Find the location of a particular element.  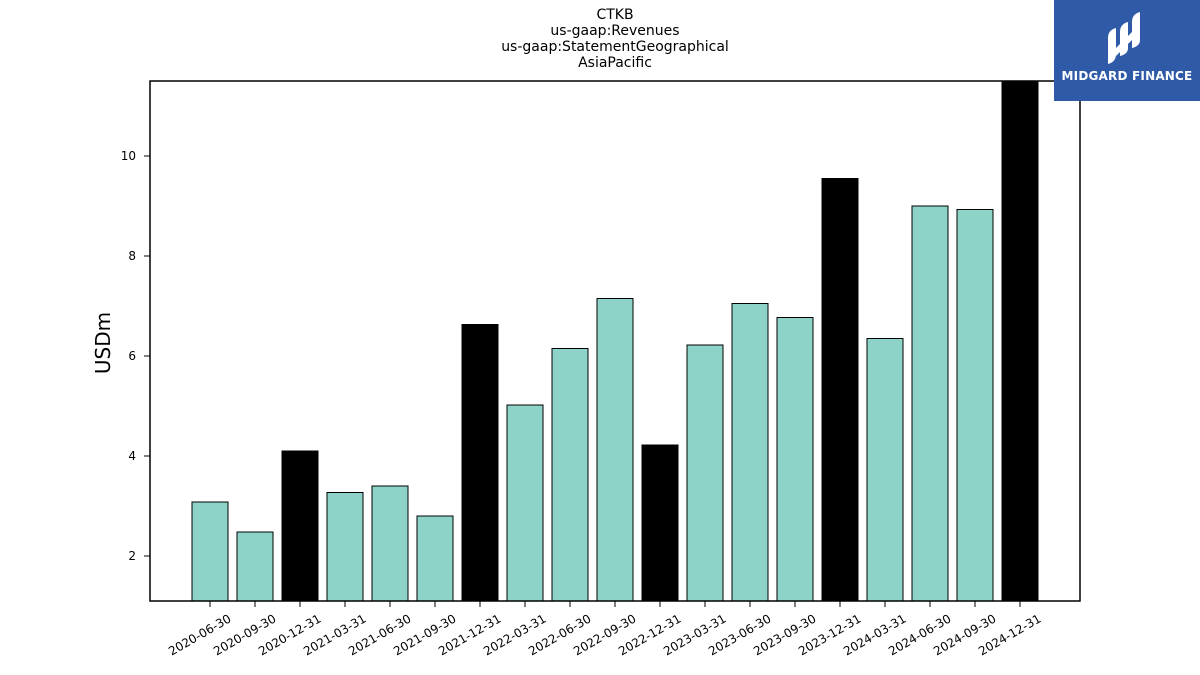

y-axis-label: USDm is located at coordinates (103, 343).